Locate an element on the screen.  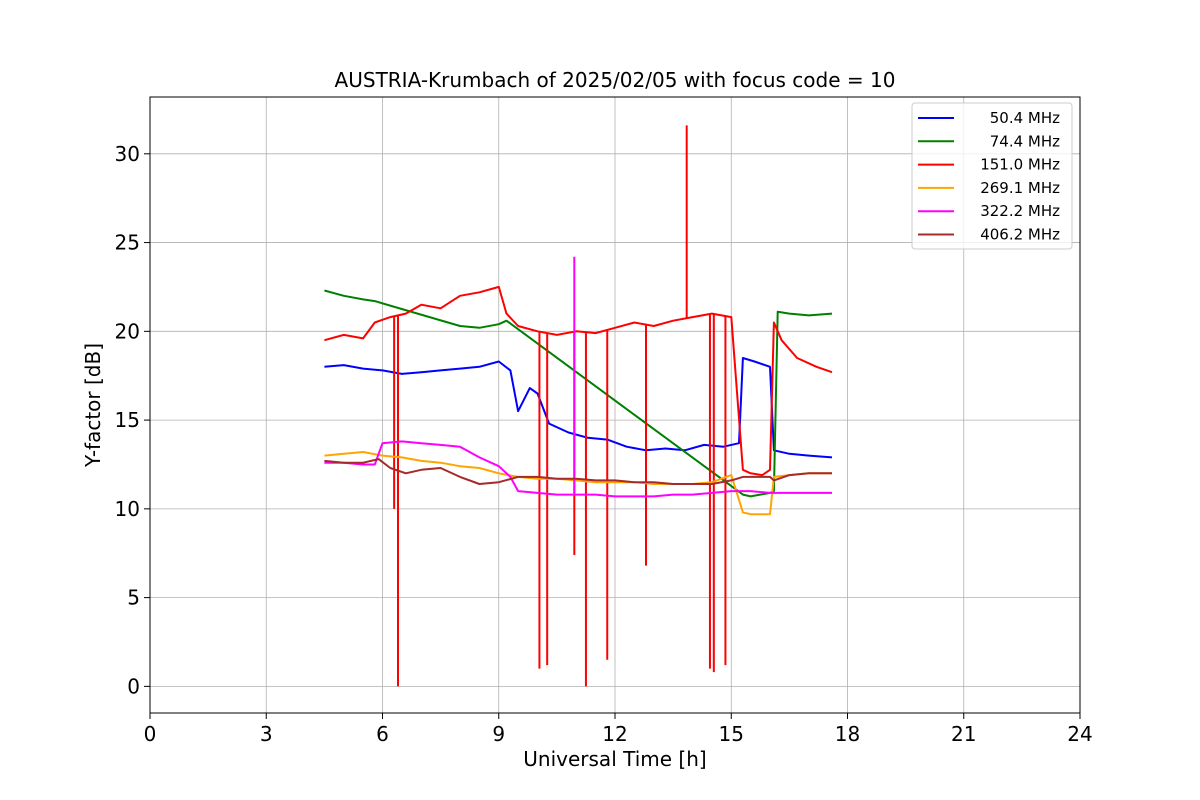
x-tick-label: 18 is located at coordinates (847, 734).